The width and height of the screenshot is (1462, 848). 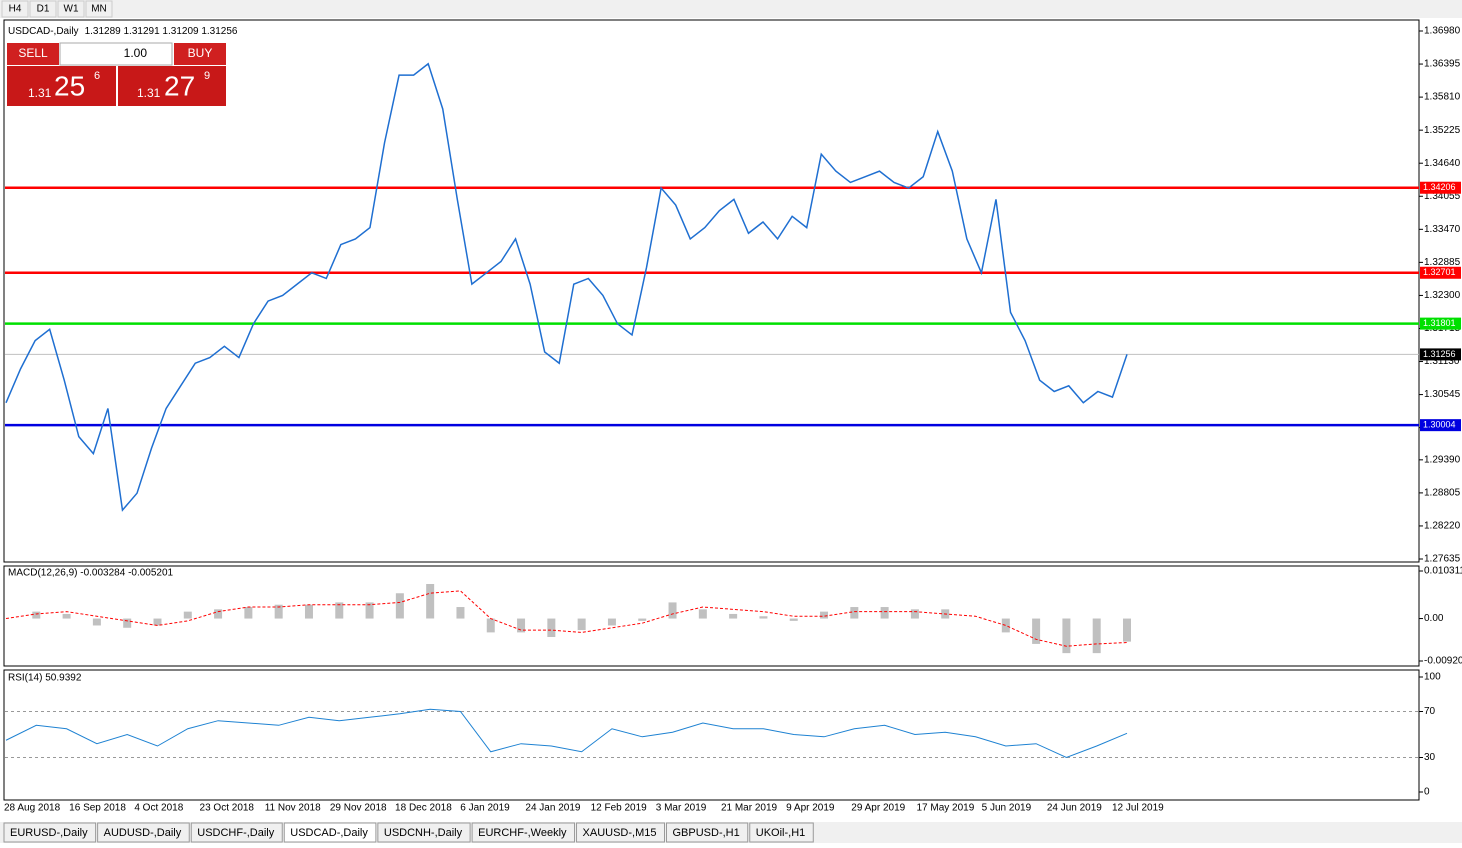 I want to click on symbol: USDCAD-,Daily, so click(x=43, y=31).